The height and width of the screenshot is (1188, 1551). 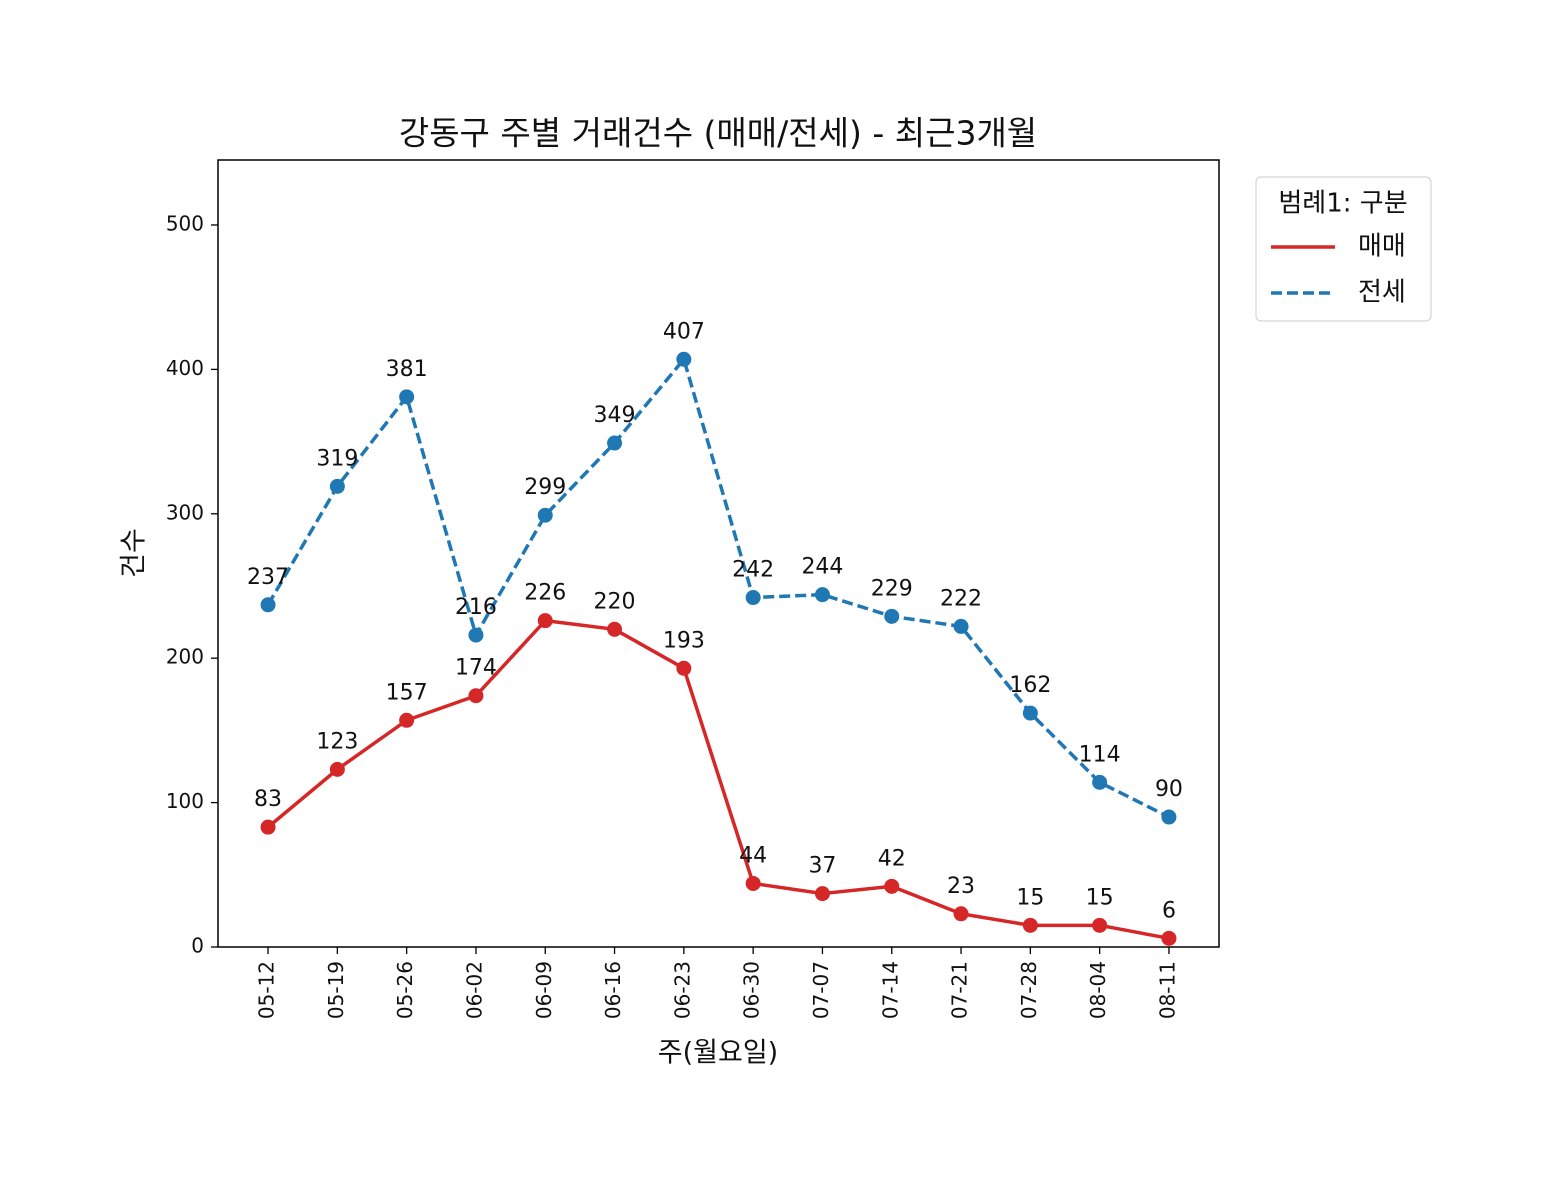 What do you see at coordinates (337, 458) in the screenshot?
I see `data-label: 319` at bounding box center [337, 458].